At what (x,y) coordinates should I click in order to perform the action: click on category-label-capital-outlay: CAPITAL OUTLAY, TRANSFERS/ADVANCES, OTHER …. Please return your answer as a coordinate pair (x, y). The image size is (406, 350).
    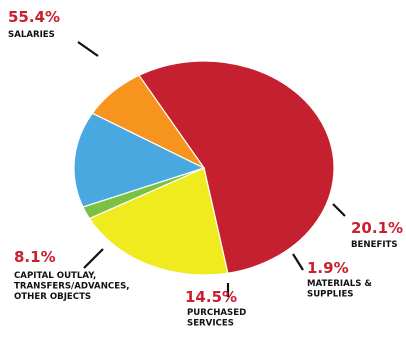
    Looking at the image, I should click on (72, 286).